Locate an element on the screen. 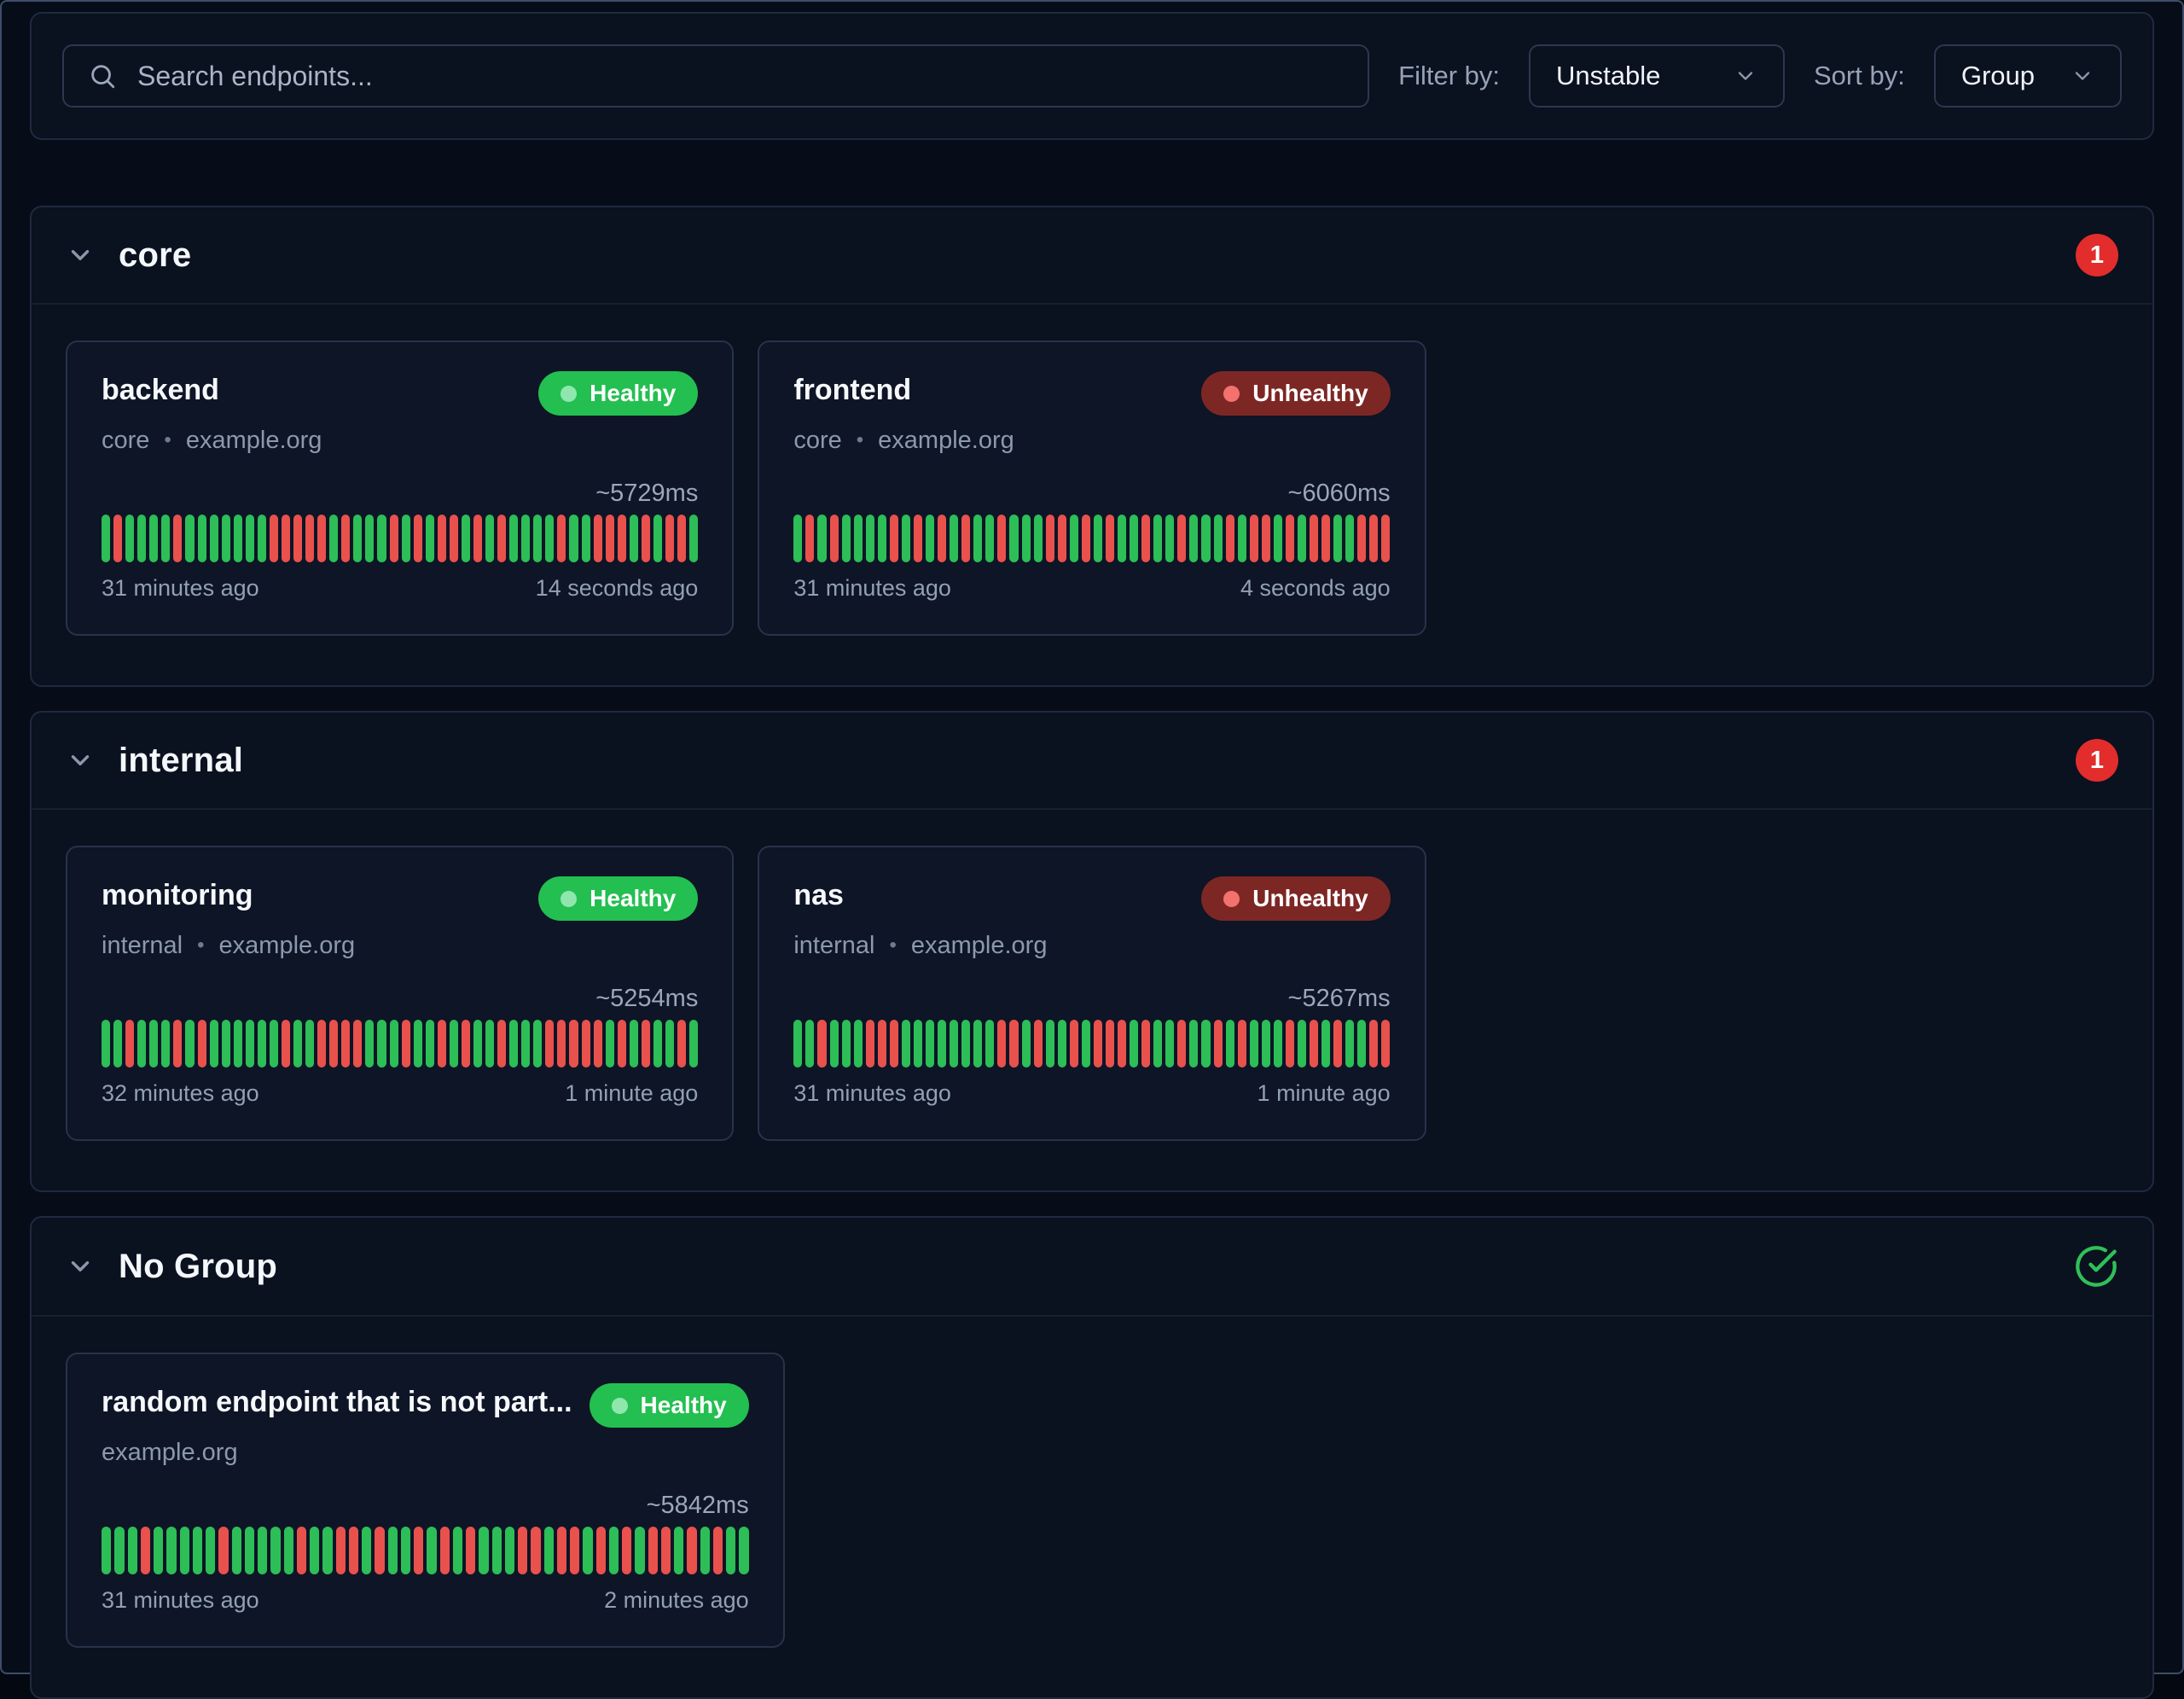 The width and height of the screenshot is (2184, 1699). endpoint-meta: core • example.org is located at coordinates (1092, 440).